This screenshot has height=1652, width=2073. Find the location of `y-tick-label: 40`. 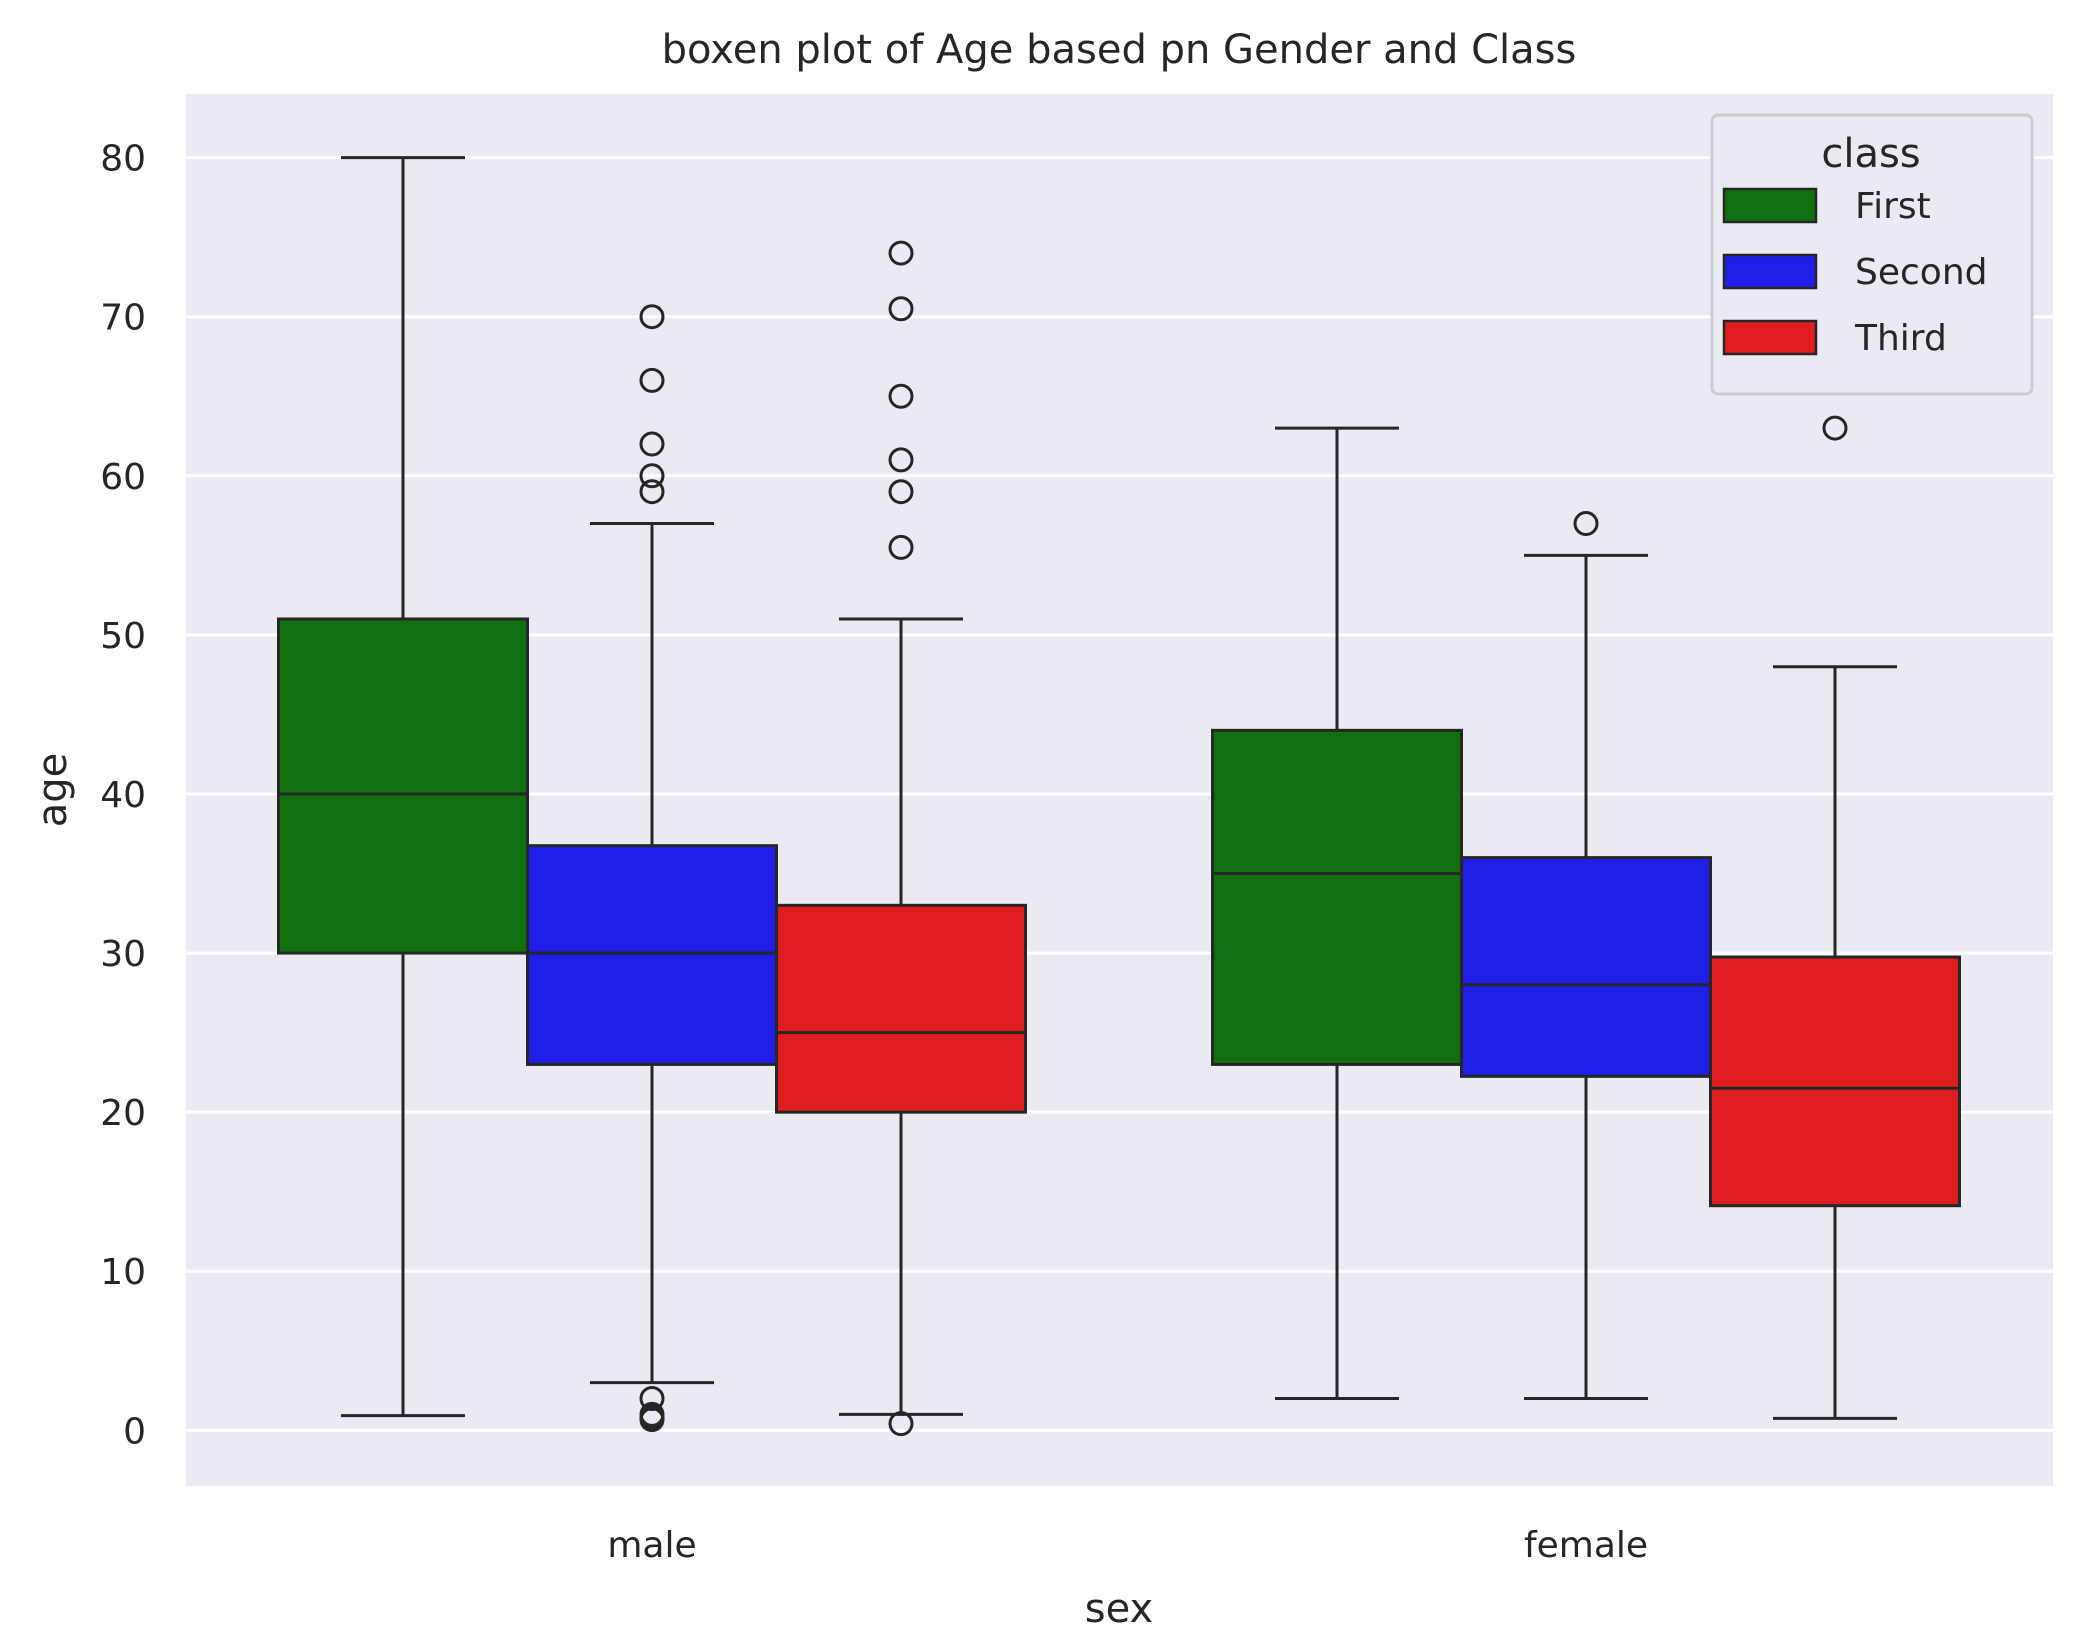

y-tick-label: 40 is located at coordinates (123, 795).